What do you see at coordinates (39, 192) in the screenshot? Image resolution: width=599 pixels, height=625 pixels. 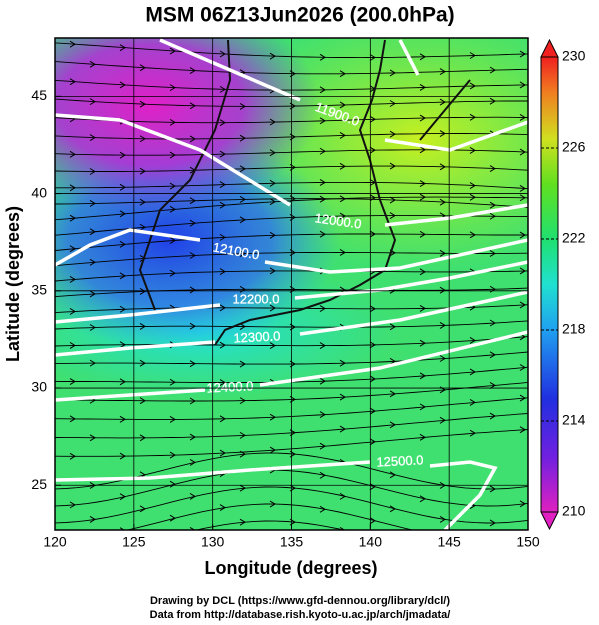 I see `y-tick-label: 40` at bounding box center [39, 192].